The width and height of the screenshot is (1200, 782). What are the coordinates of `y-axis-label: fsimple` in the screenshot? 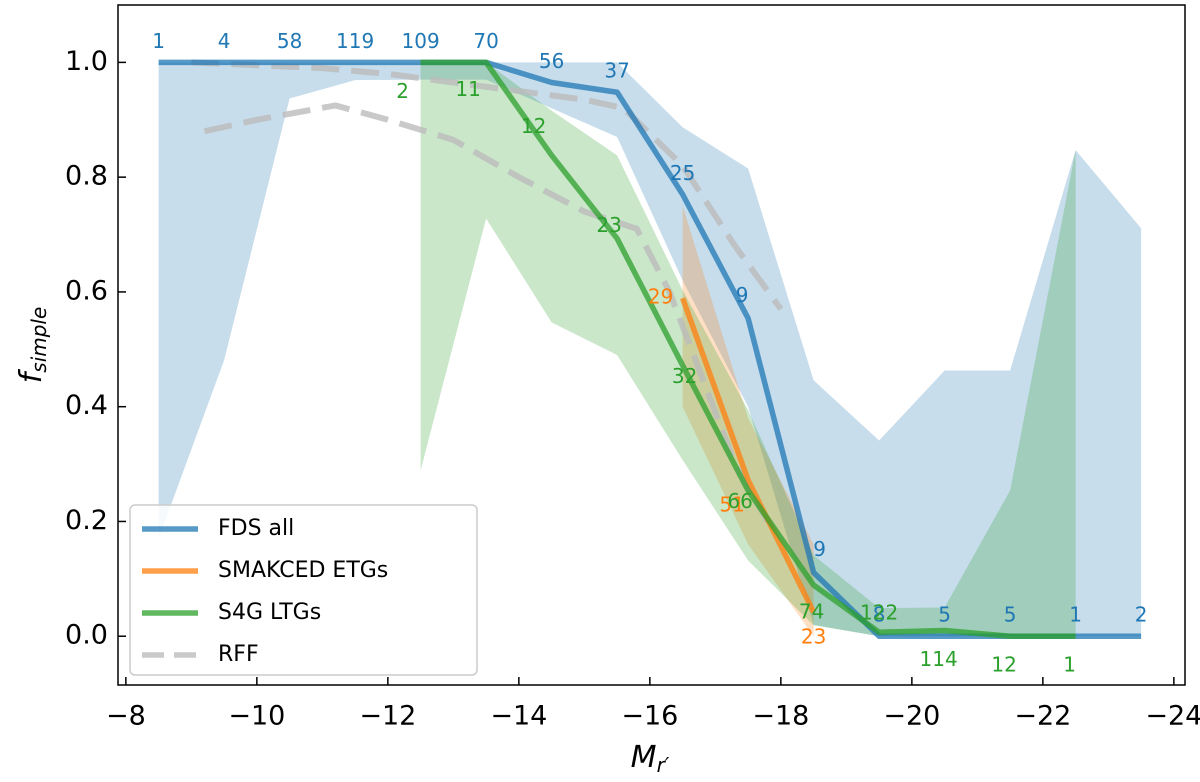 It's located at (32, 345).